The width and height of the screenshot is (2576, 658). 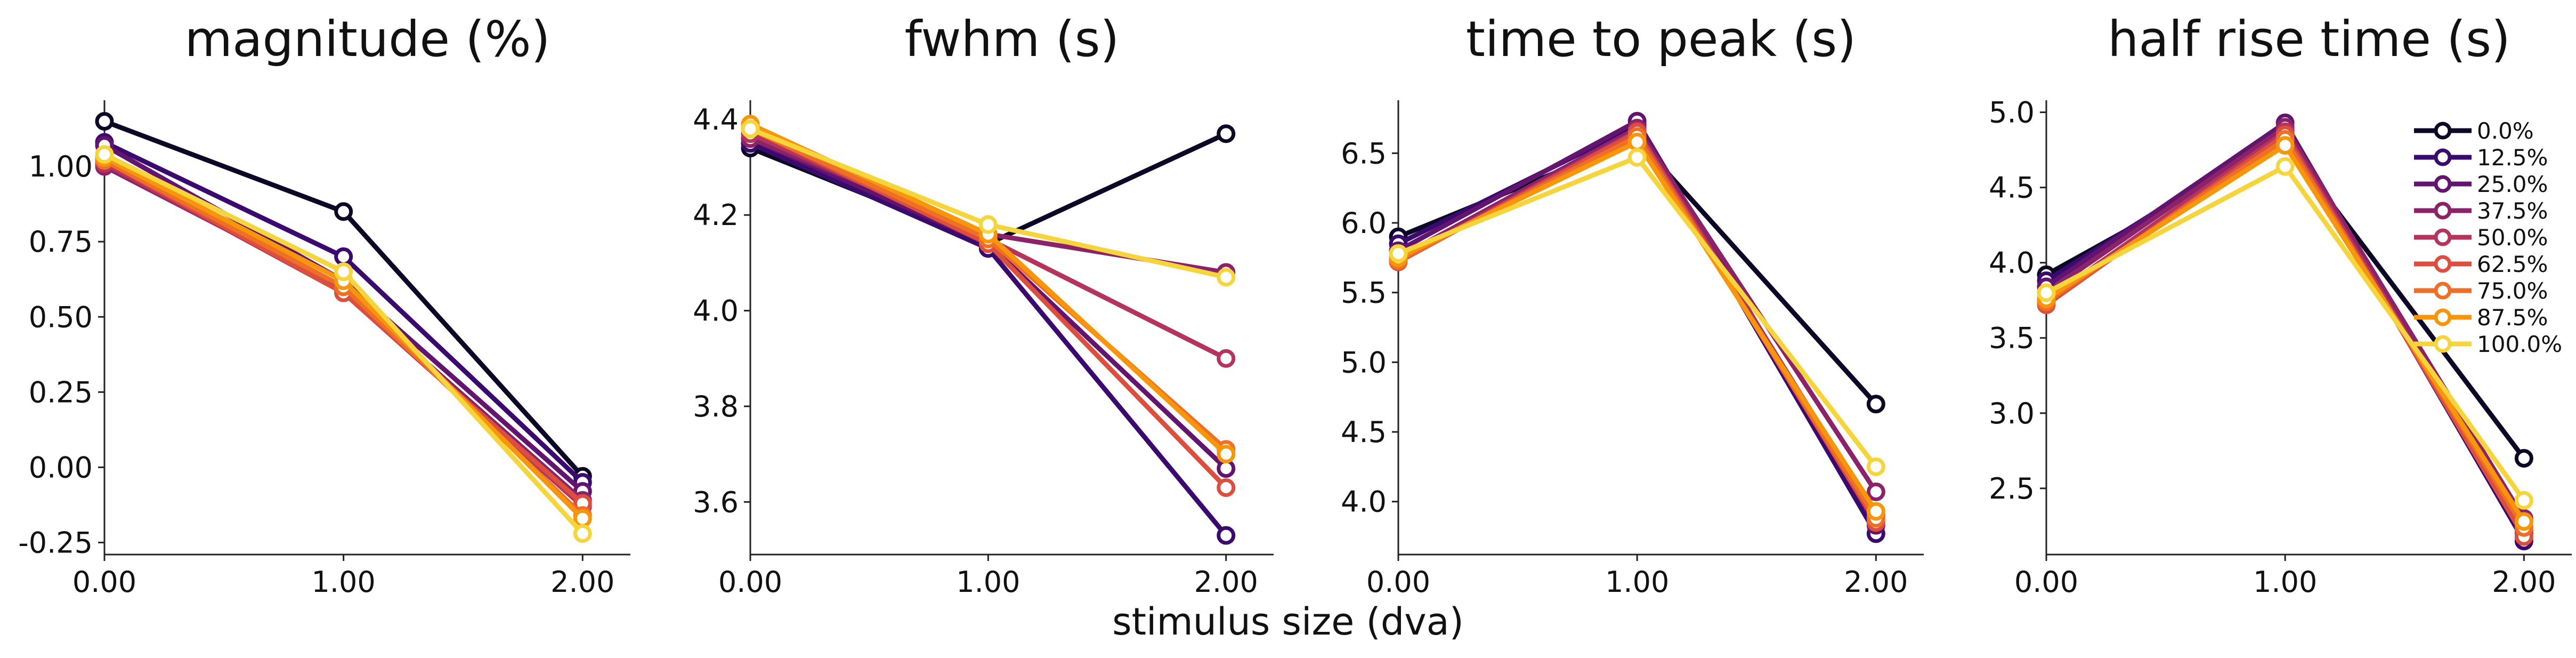 I want to click on series-0.0%, so click(x=1637, y=272).